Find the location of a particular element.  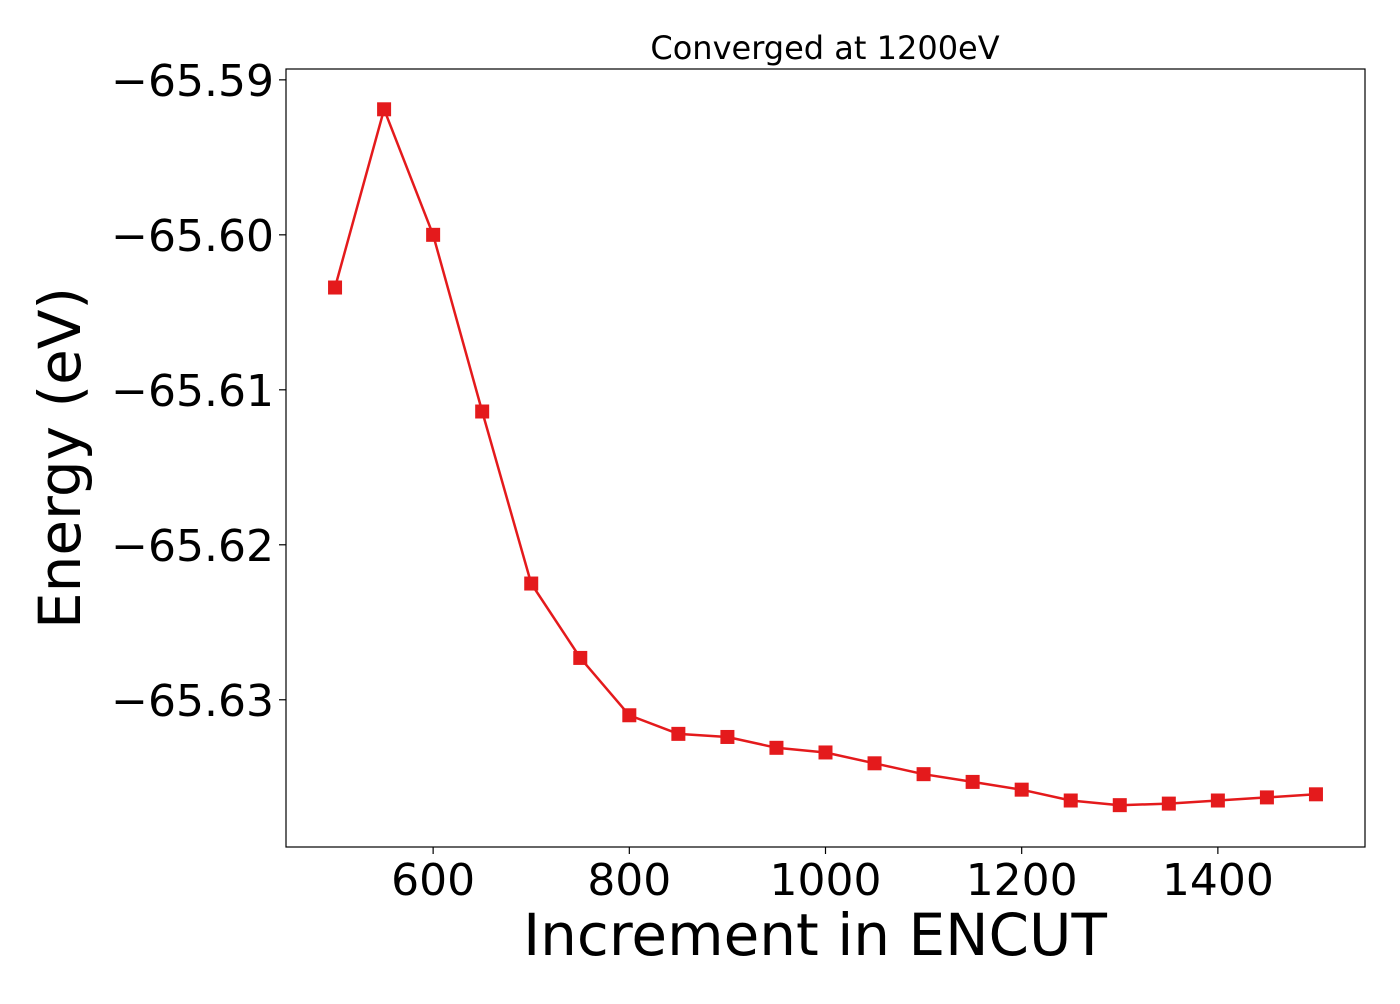

chart-title: Converged at 1200eV is located at coordinates (824, 48).